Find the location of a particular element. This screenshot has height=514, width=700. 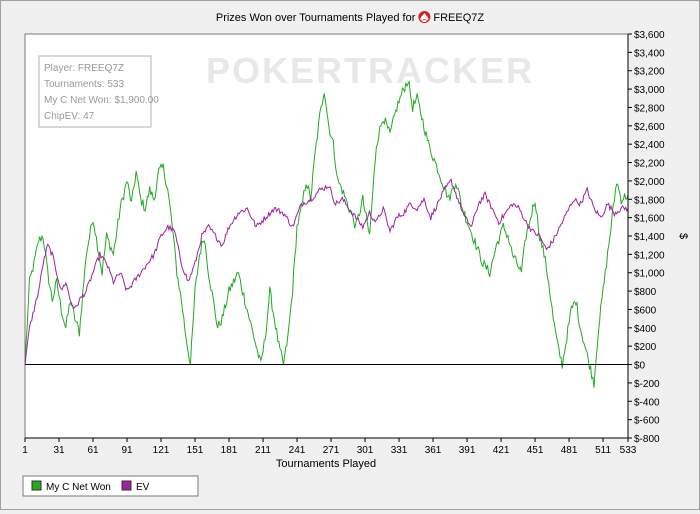

y-tick-label: $200 is located at coordinates (645, 347).